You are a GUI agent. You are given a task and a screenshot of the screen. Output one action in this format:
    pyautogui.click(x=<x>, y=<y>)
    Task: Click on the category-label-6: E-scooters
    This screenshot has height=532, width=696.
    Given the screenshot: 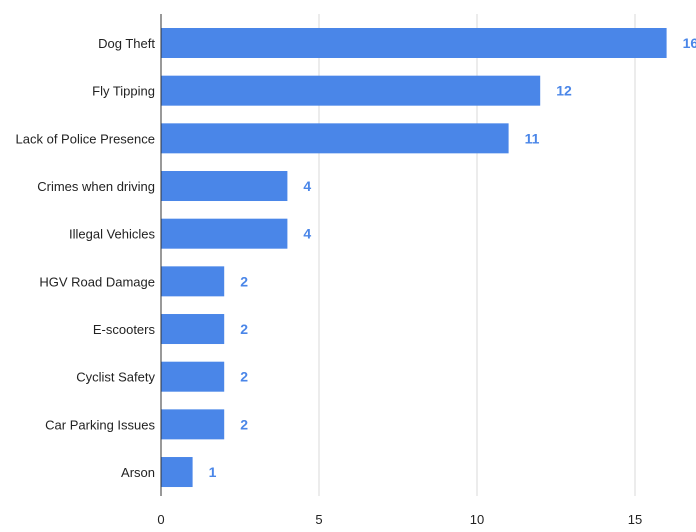 What is the action you would take?
    pyautogui.click(x=124, y=329)
    